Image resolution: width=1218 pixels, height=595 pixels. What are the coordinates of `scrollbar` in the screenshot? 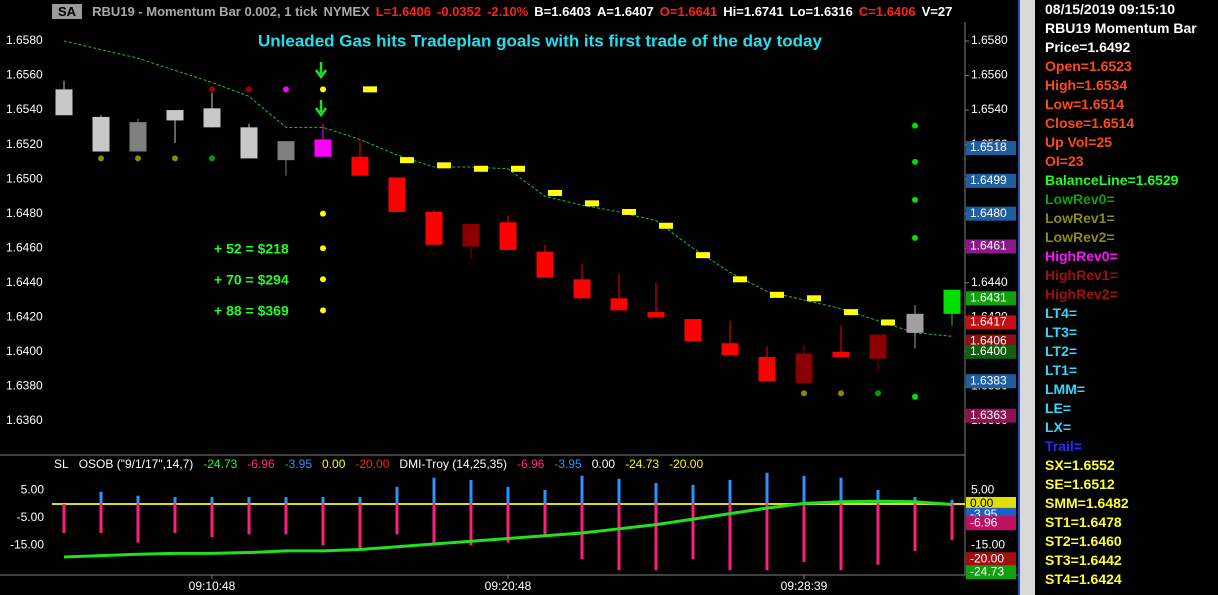 It's located at (1026, 297).